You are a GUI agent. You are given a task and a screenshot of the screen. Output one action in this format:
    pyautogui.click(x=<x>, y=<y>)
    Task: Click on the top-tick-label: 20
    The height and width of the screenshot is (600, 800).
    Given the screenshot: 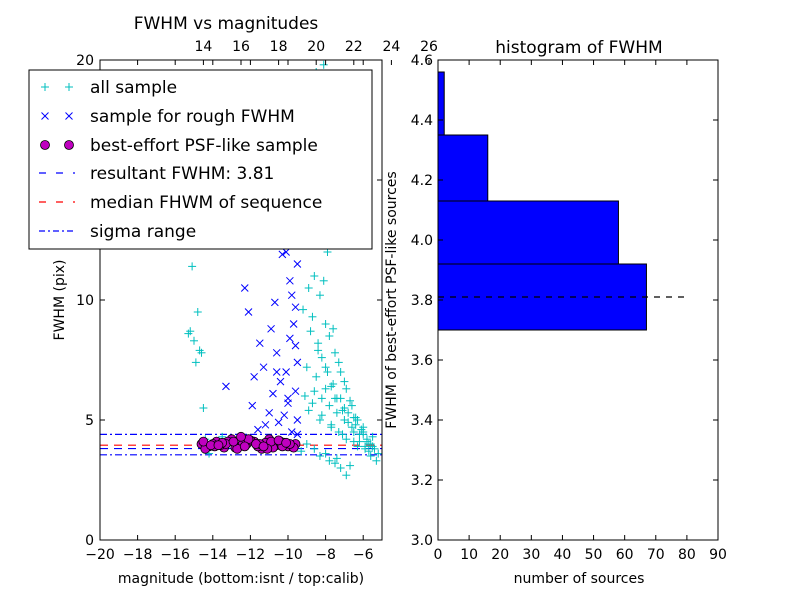 What is the action you would take?
    pyautogui.click(x=316, y=47)
    